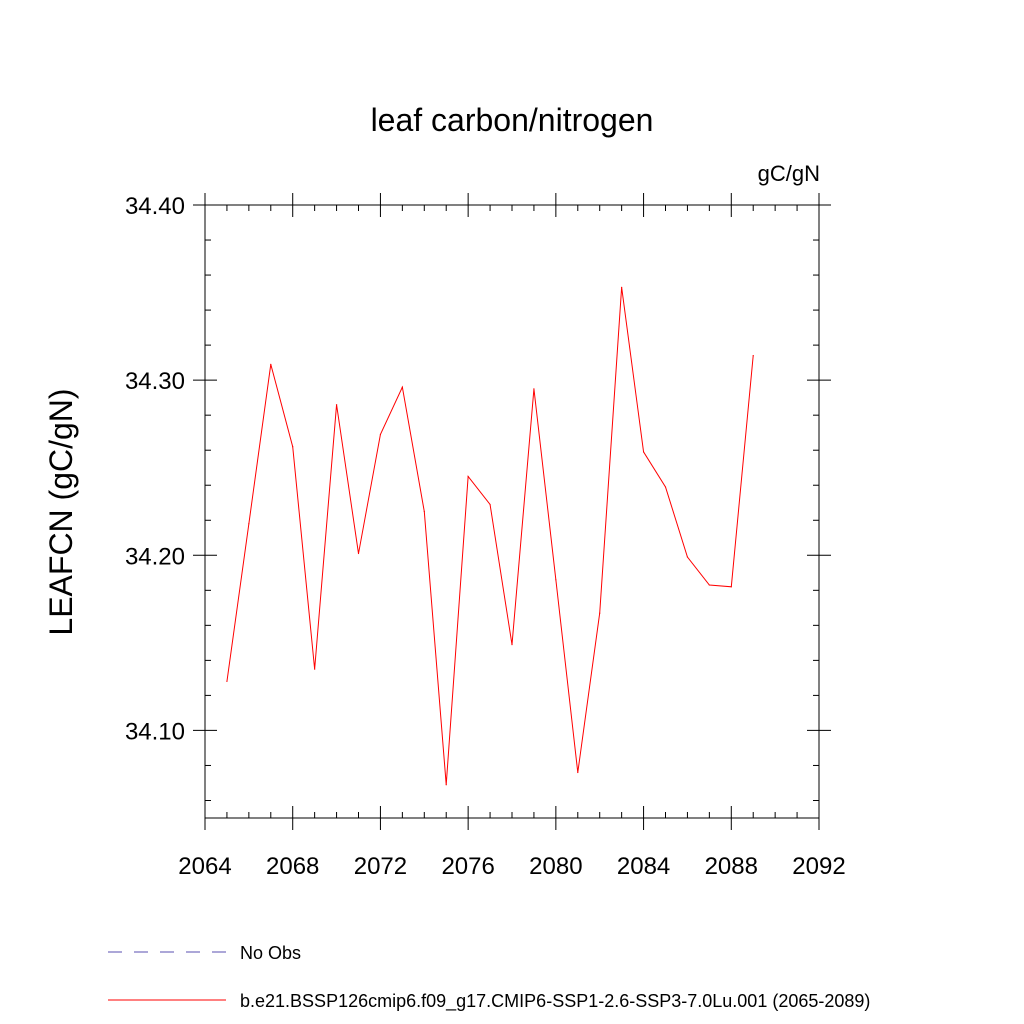 This screenshot has height=1024, width=1024. What do you see at coordinates (512, 120) in the screenshot?
I see `chart-title: leaf carbon/nitrogen` at bounding box center [512, 120].